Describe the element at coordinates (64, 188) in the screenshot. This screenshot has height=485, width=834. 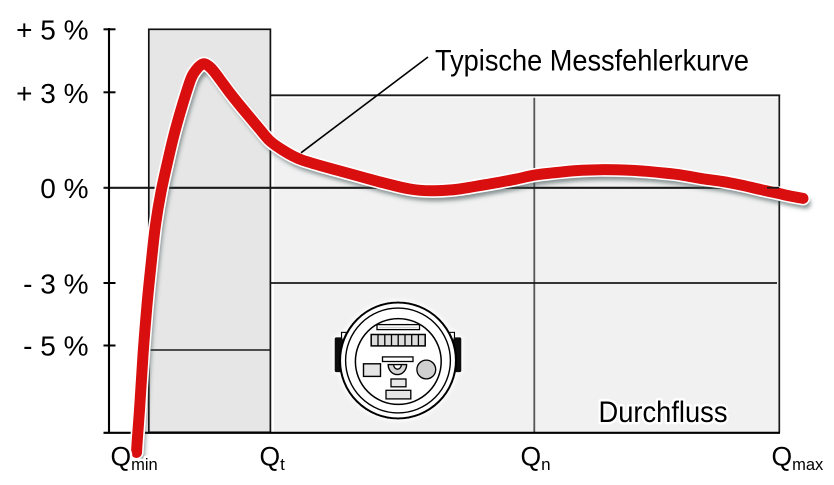
I see `svg-text: 0 %` at that location.